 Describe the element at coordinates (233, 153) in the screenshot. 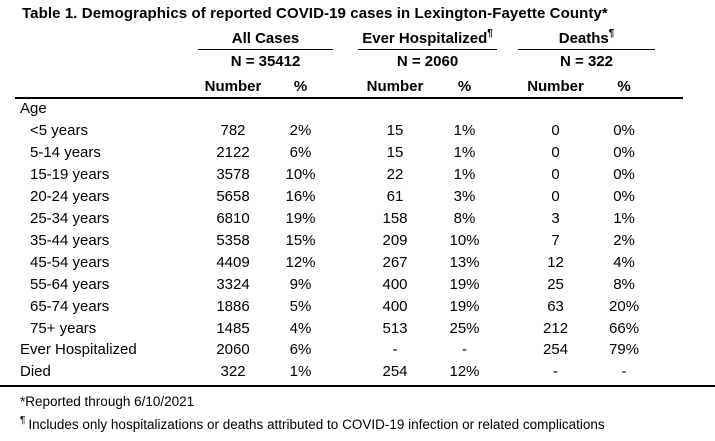

I see `cell-value: 2122` at that location.